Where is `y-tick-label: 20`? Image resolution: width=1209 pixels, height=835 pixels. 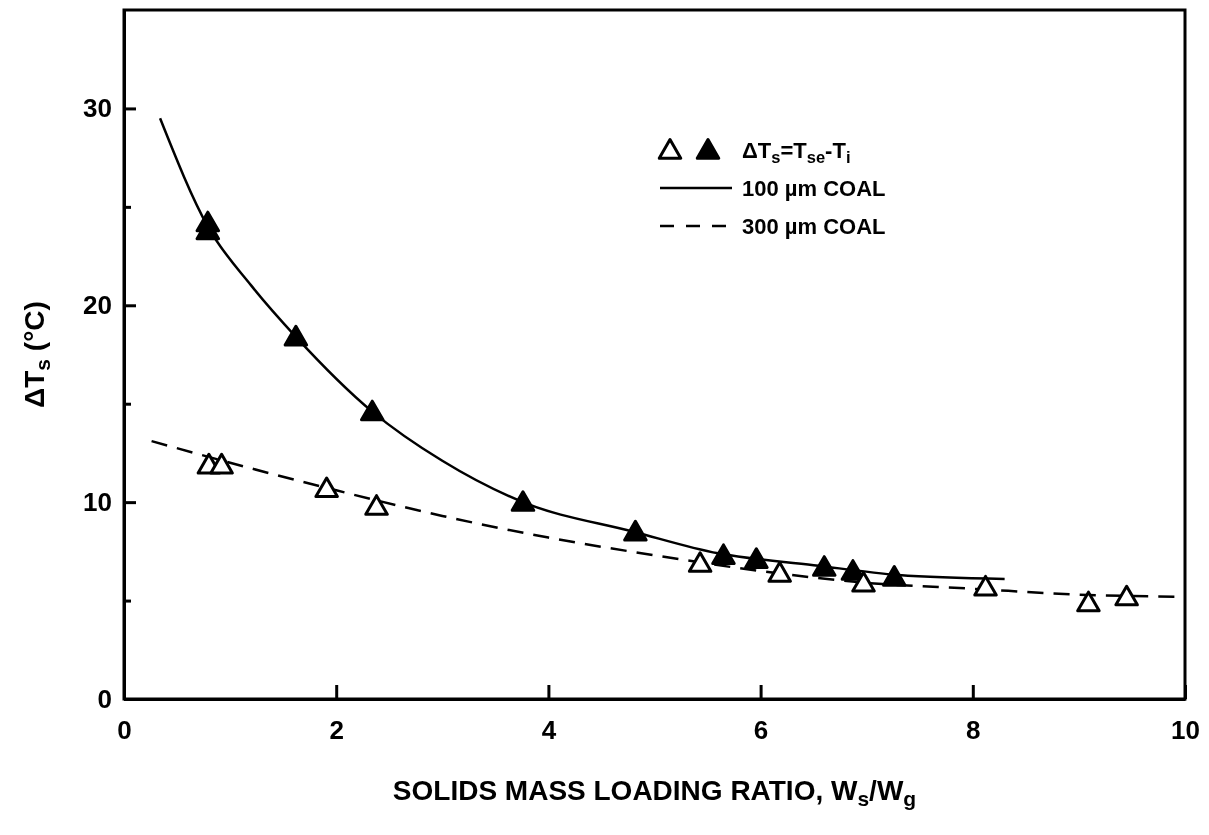
y-tick-label: 20 is located at coordinates (97, 305).